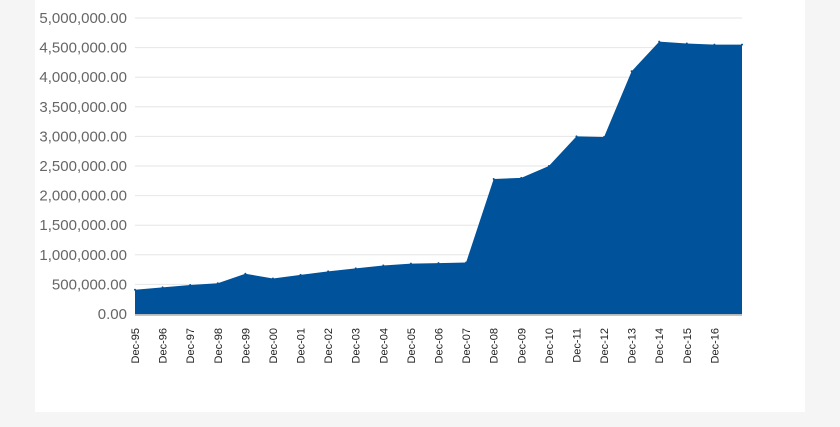 Image resolution: width=840 pixels, height=427 pixels. I want to click on x-tick-label: Dec-11, so click(577, 345).